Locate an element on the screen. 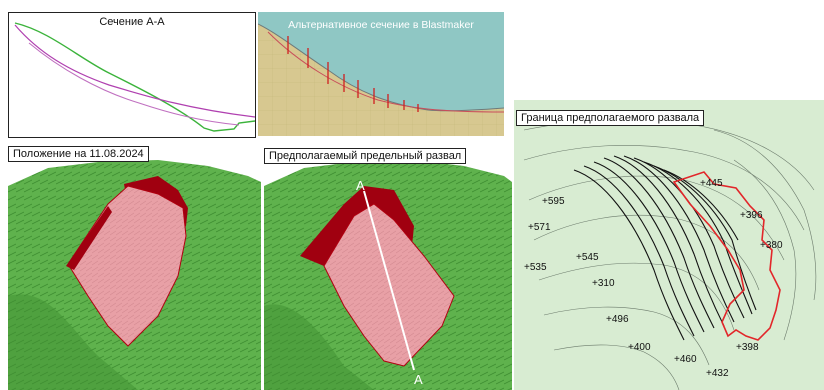 The image size is (824, 390). blastmaker-holes is located at coordinates (353, 74).